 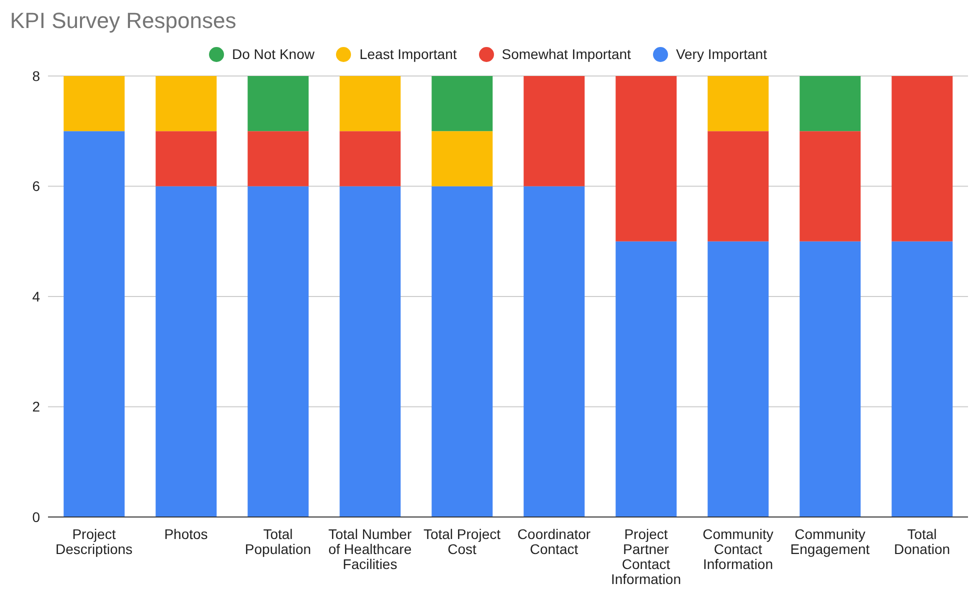 I want to click on x-tick-label: Total Population, so click(x=278, y=541).